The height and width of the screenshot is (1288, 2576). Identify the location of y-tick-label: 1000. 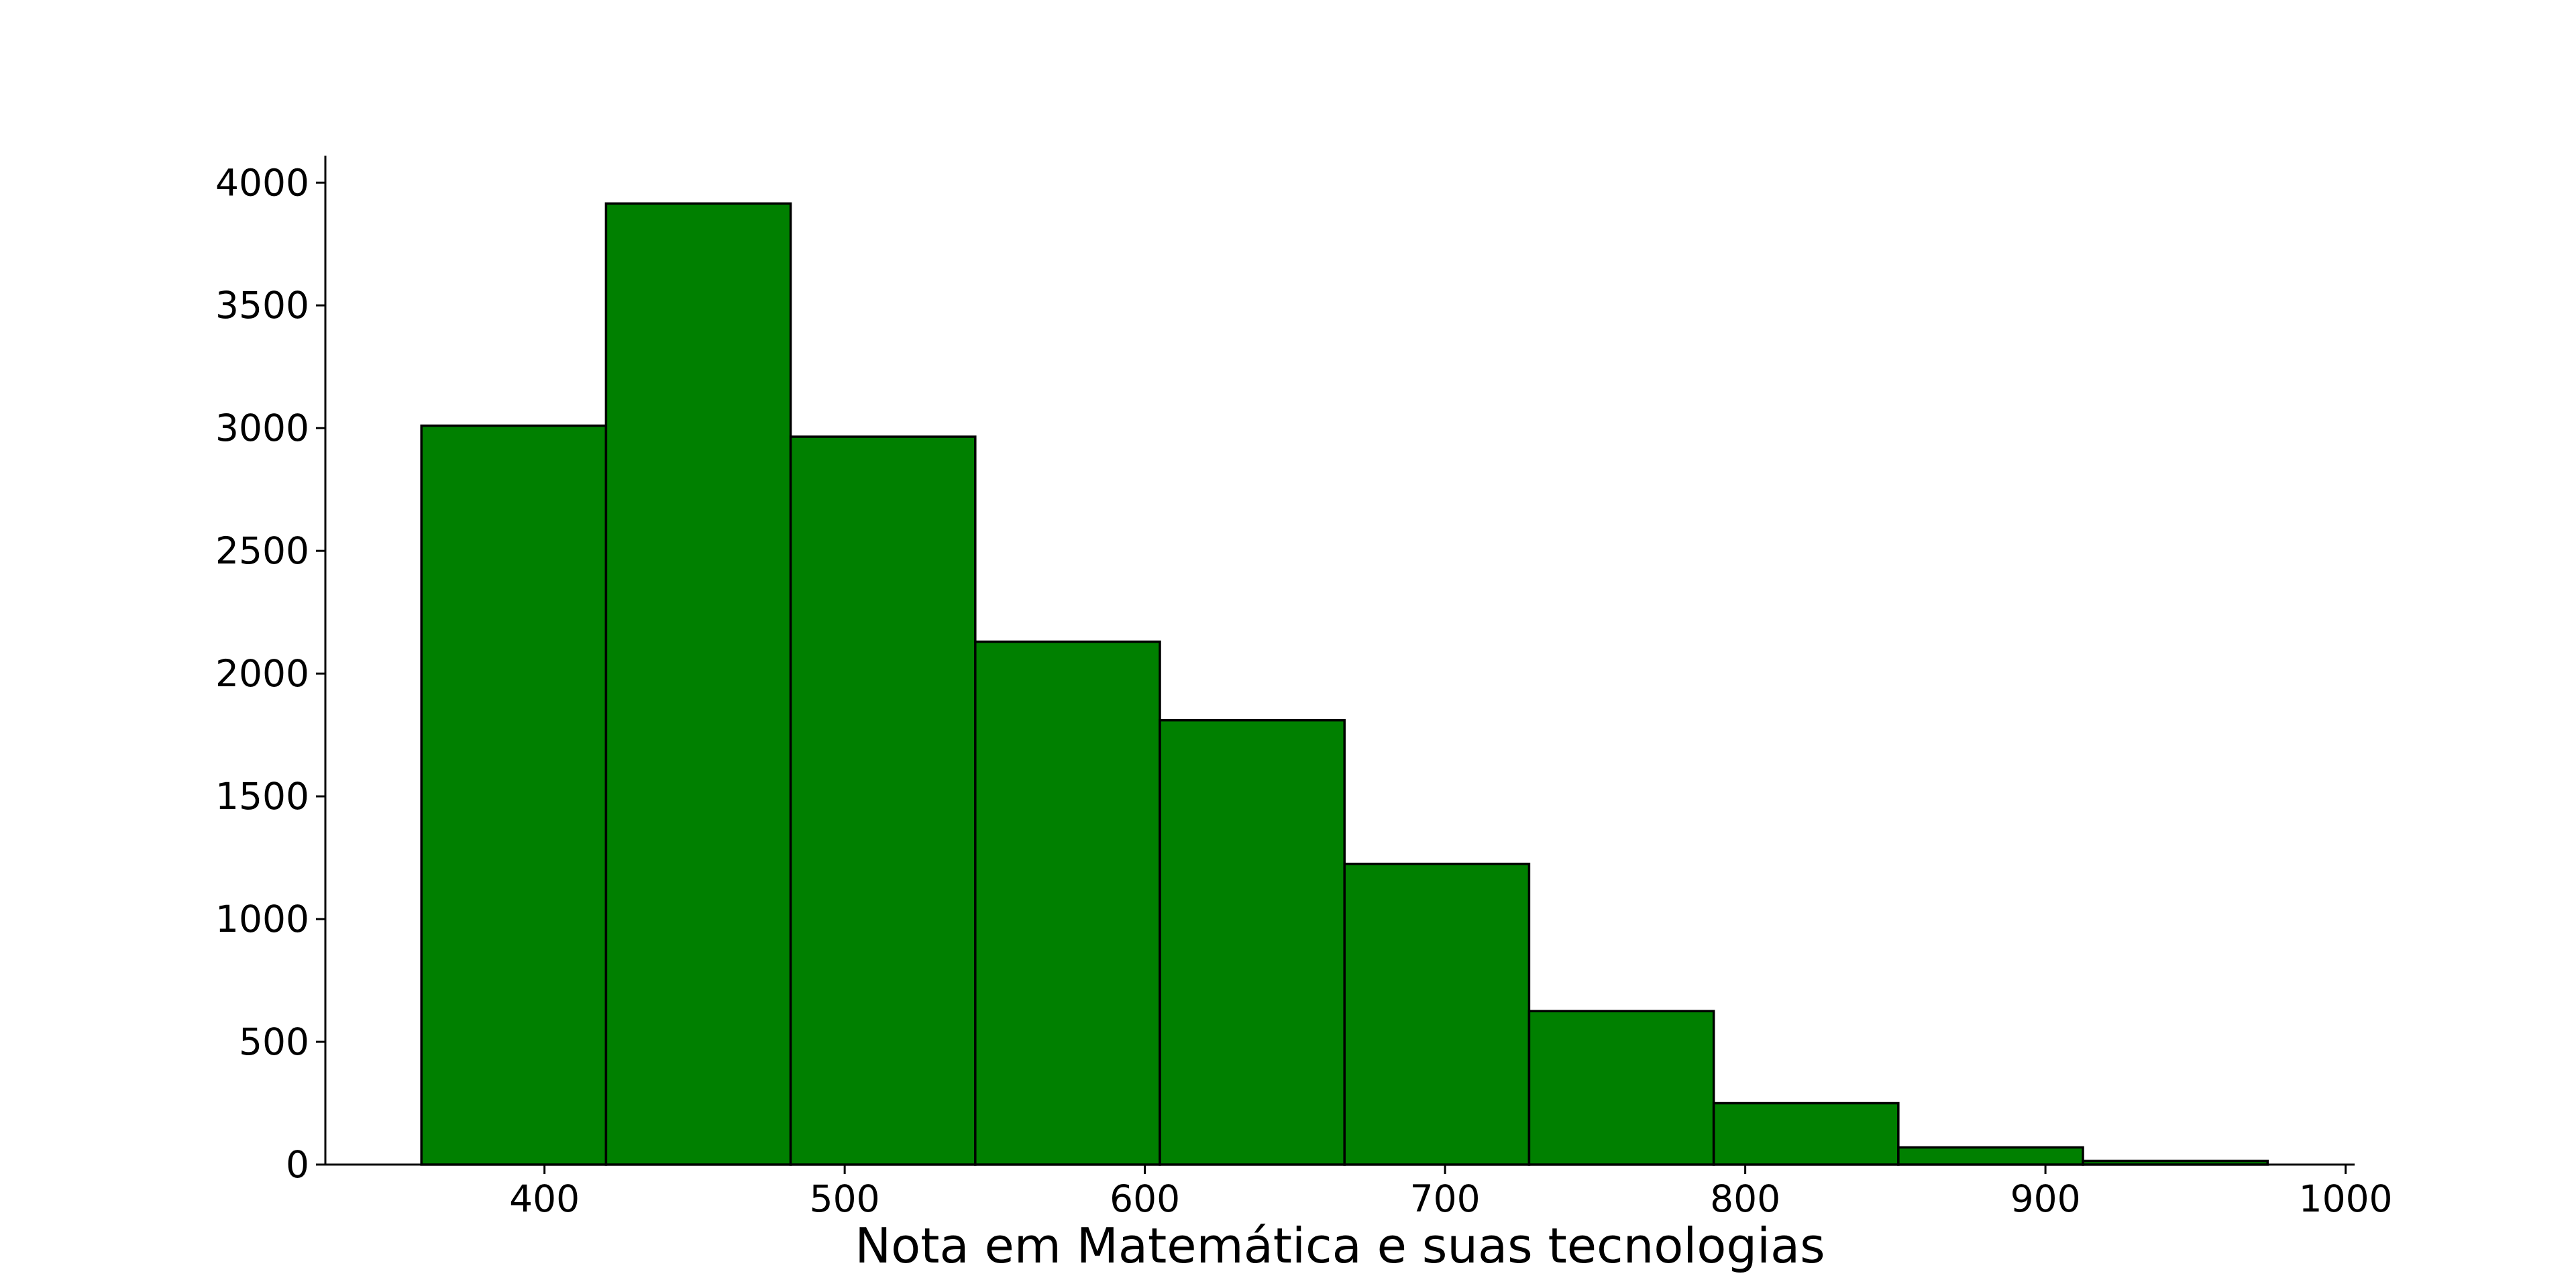
(262, 919).